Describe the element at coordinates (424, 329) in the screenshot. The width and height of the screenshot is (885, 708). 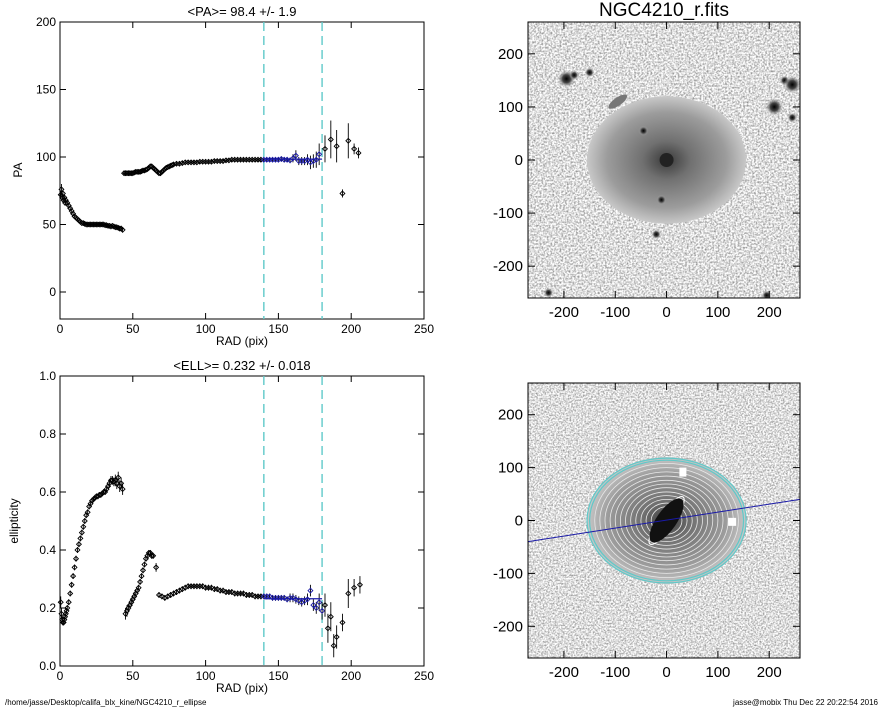
I see `pa-xtick-label: 250` at that location.